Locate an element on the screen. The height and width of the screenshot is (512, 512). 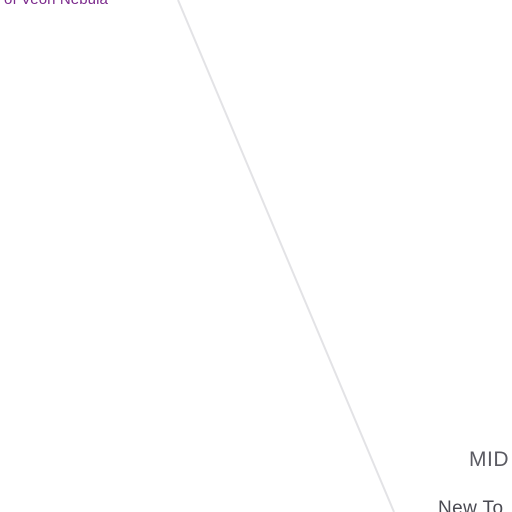
bottom-link: New To is located at coordinates (471, 505).